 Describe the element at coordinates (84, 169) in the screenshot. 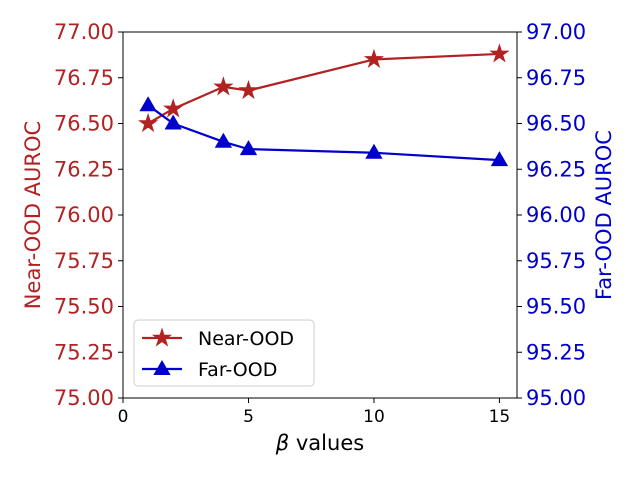

I see `y-left-tick-label: 76.25` at that location.